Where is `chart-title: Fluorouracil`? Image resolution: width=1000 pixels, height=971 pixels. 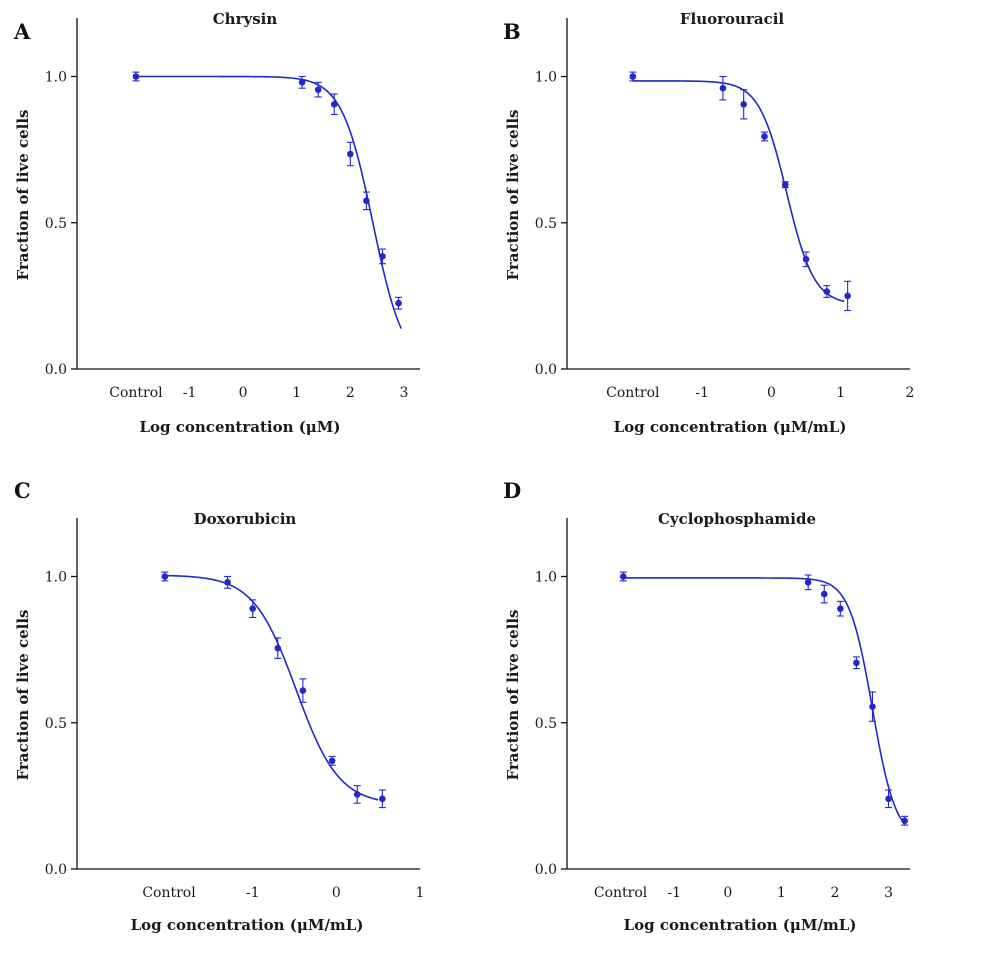
chart-title: Fluorouracil is located at coordinates (732, 19).